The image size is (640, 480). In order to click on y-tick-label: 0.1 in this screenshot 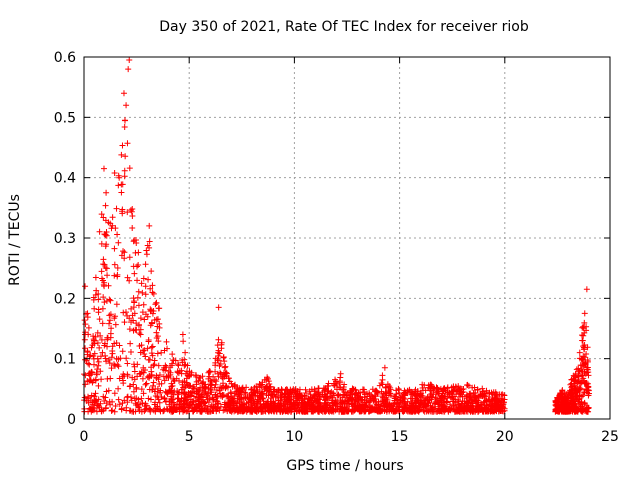, I will do `click(65, 360)`.